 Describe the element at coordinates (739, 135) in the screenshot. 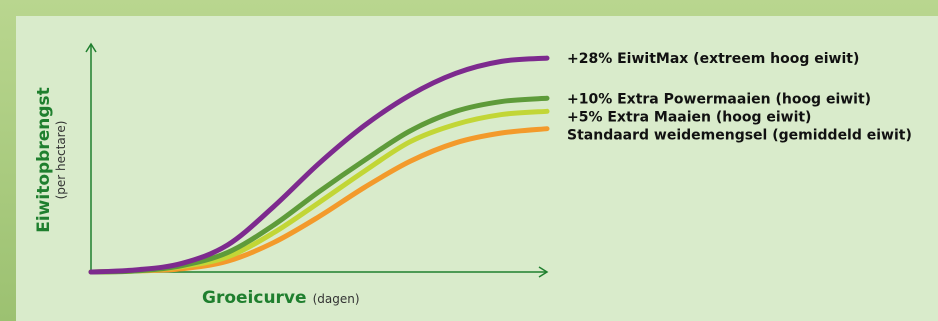

I see `legend-label-3: Standaard weidemengsel (gemiddeld eiwit)` at that location.